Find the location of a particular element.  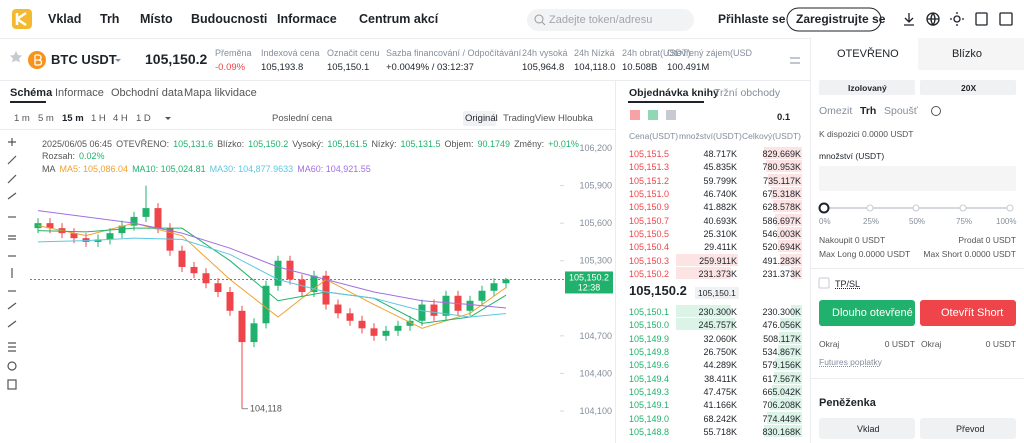

stat-label: Otevřený zájem(USD is located at coordinates (710, 53).